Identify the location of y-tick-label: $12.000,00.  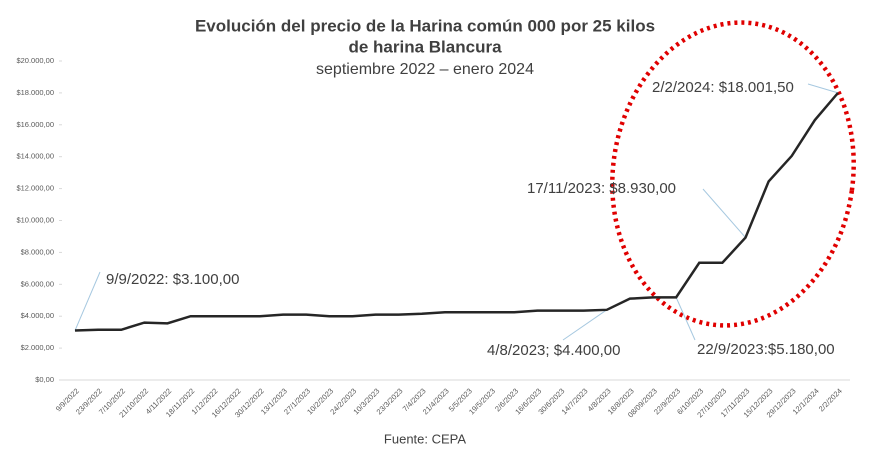
(35, 188).